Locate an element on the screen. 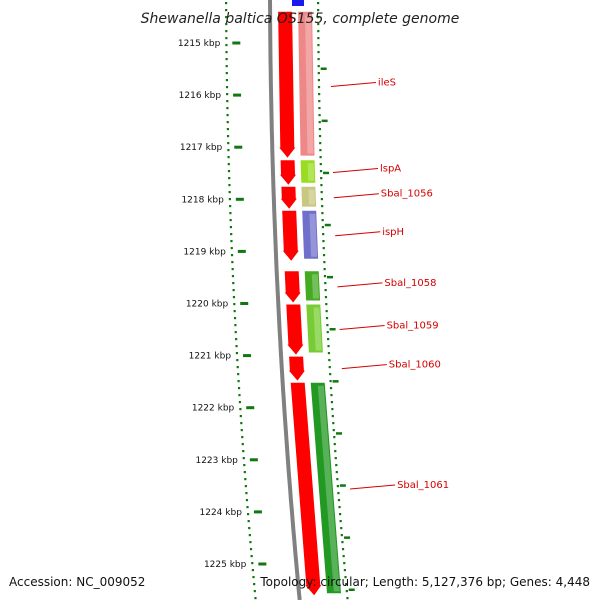 The image size is (600, 600). gene-arrow-lspa is located at coordinates (288, 172).